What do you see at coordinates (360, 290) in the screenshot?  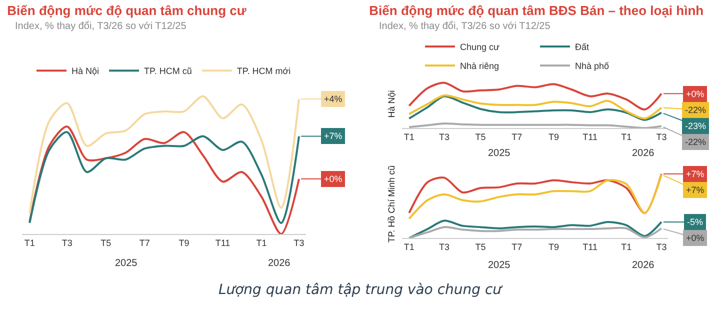 I see `text: Lượng quan tâm tập trung vào chung cư` at bounding box center [360, 290].